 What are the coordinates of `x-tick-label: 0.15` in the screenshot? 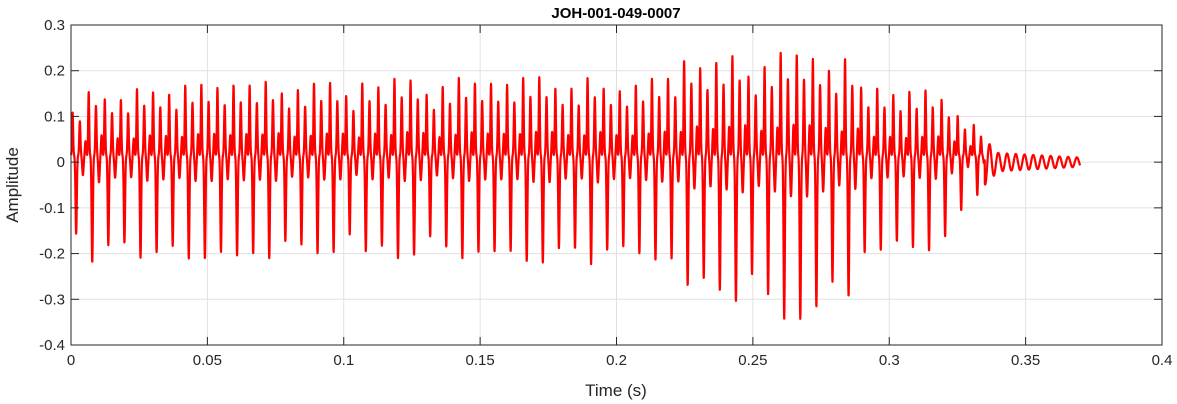 It's located at (480, 360).